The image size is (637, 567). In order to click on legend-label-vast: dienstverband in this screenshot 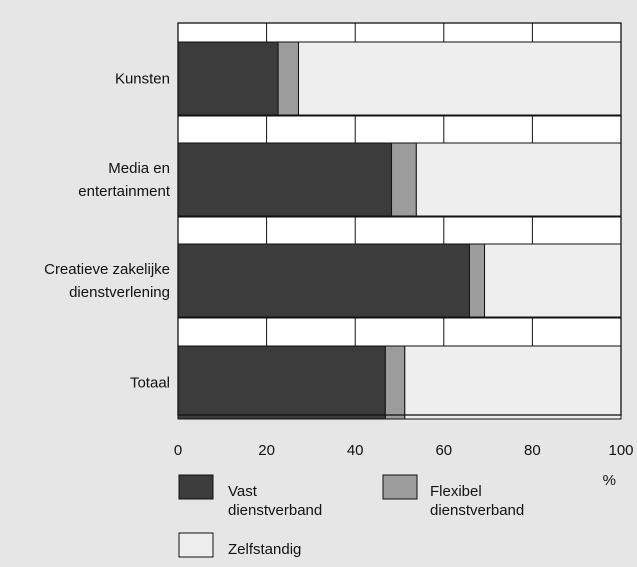, I will do `click(275, 510)`.